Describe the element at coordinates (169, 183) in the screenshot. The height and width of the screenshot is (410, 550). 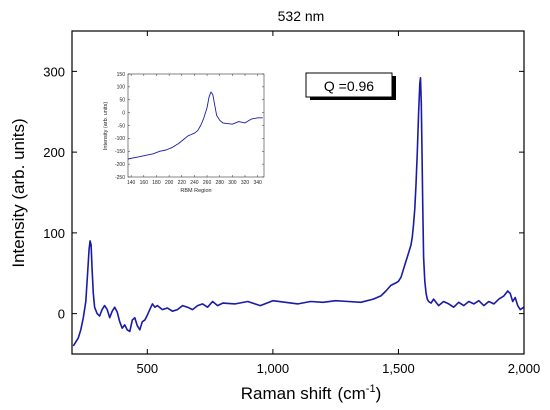
I see `inset-x-tick-label: 200` at that location.